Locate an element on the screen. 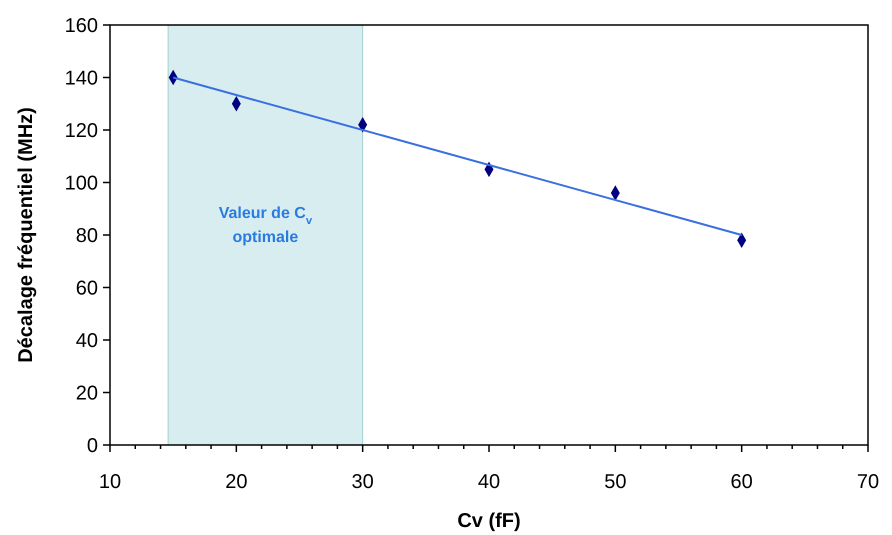 This screenshot has width=892, height=535. y-tick-label: 100 is located at coordinates (81, 183).